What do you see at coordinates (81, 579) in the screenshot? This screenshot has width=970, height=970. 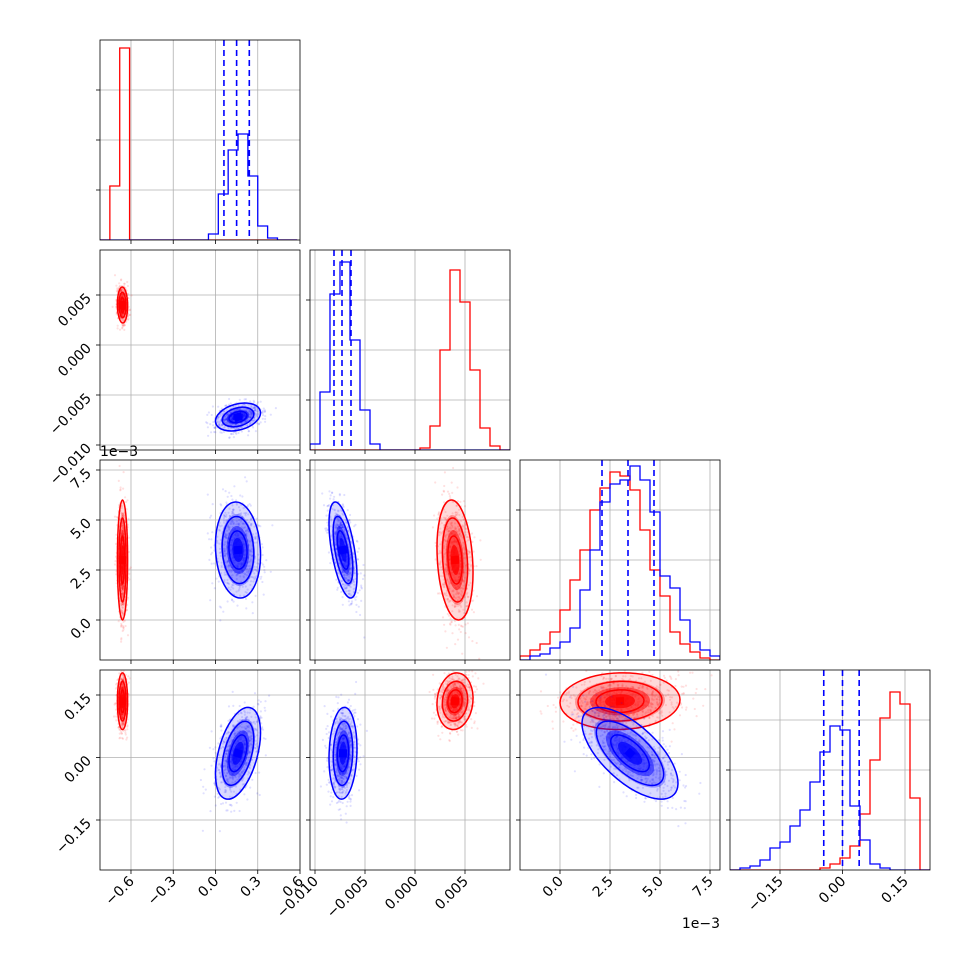 I see `y-tick-label: 2.5` at bounding box center [81, 579].